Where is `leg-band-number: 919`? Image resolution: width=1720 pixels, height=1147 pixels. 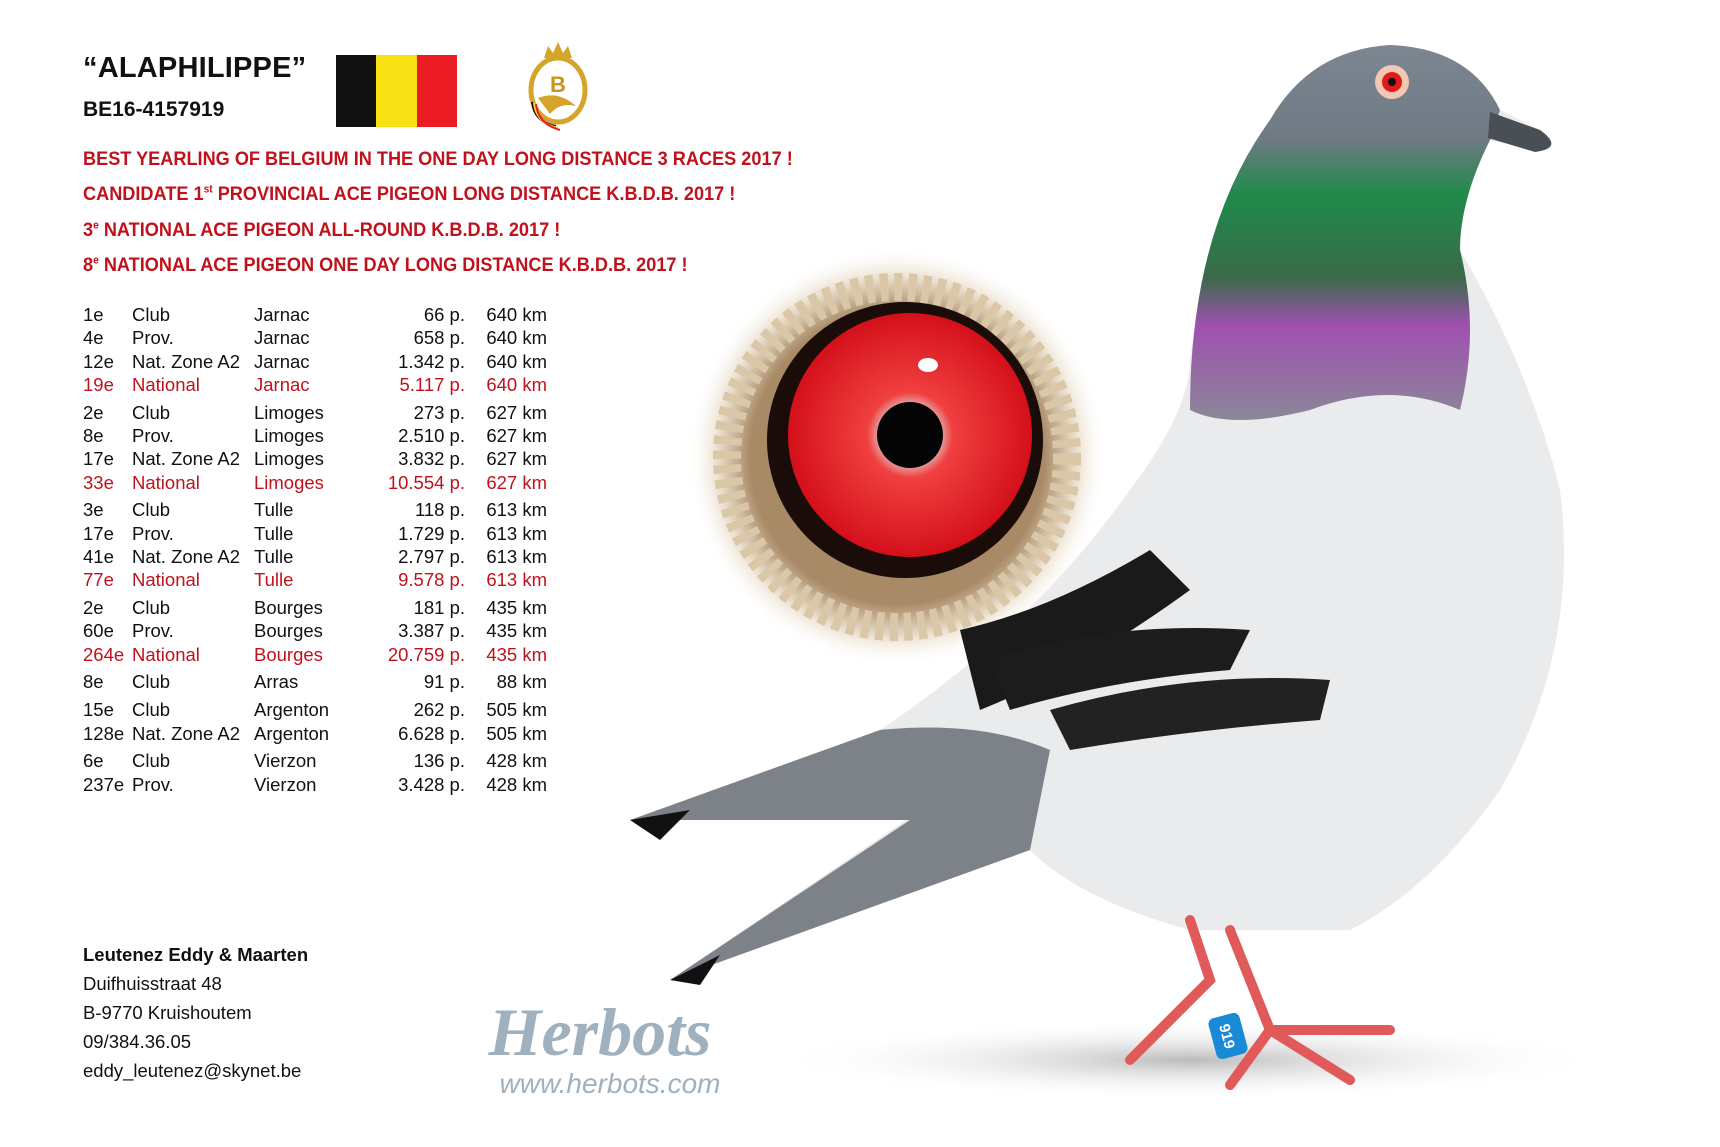
leg-band-number: 919 is located at coordinates (1226, 1036).